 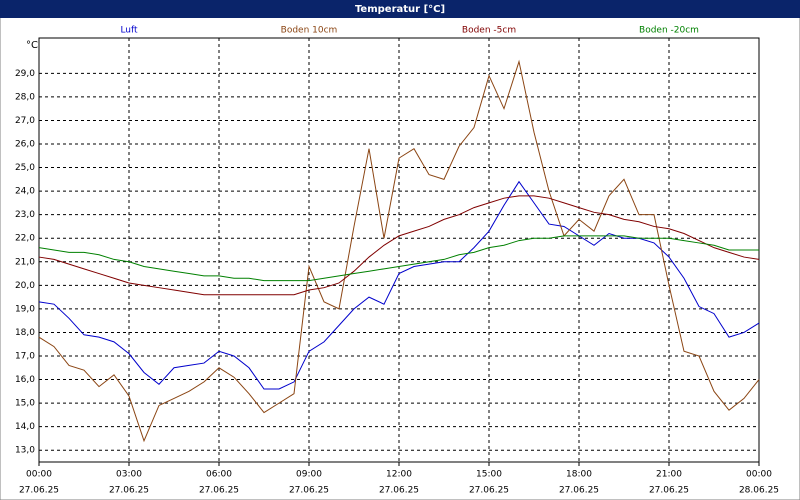 What do you see at coordinates (398, 258) in the screenshot?
I see `series-line` at bounding box center [398, 258].